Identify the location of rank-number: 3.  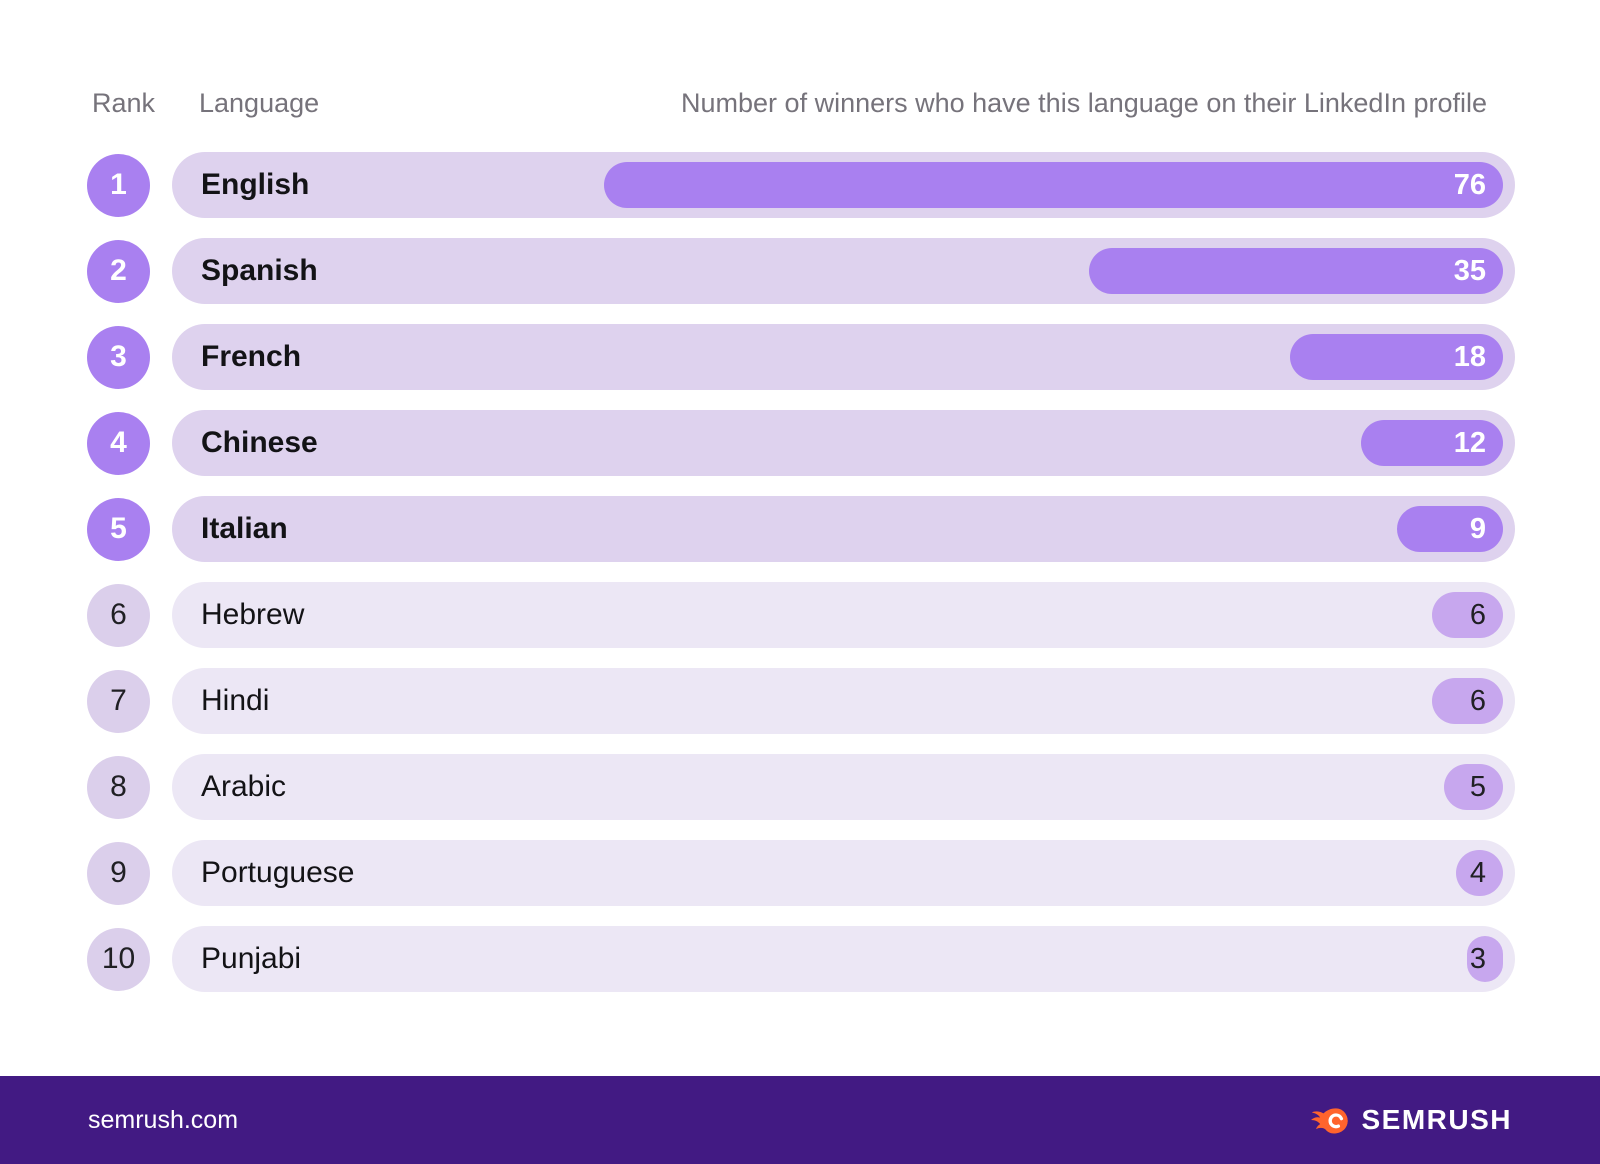
(118, 356).